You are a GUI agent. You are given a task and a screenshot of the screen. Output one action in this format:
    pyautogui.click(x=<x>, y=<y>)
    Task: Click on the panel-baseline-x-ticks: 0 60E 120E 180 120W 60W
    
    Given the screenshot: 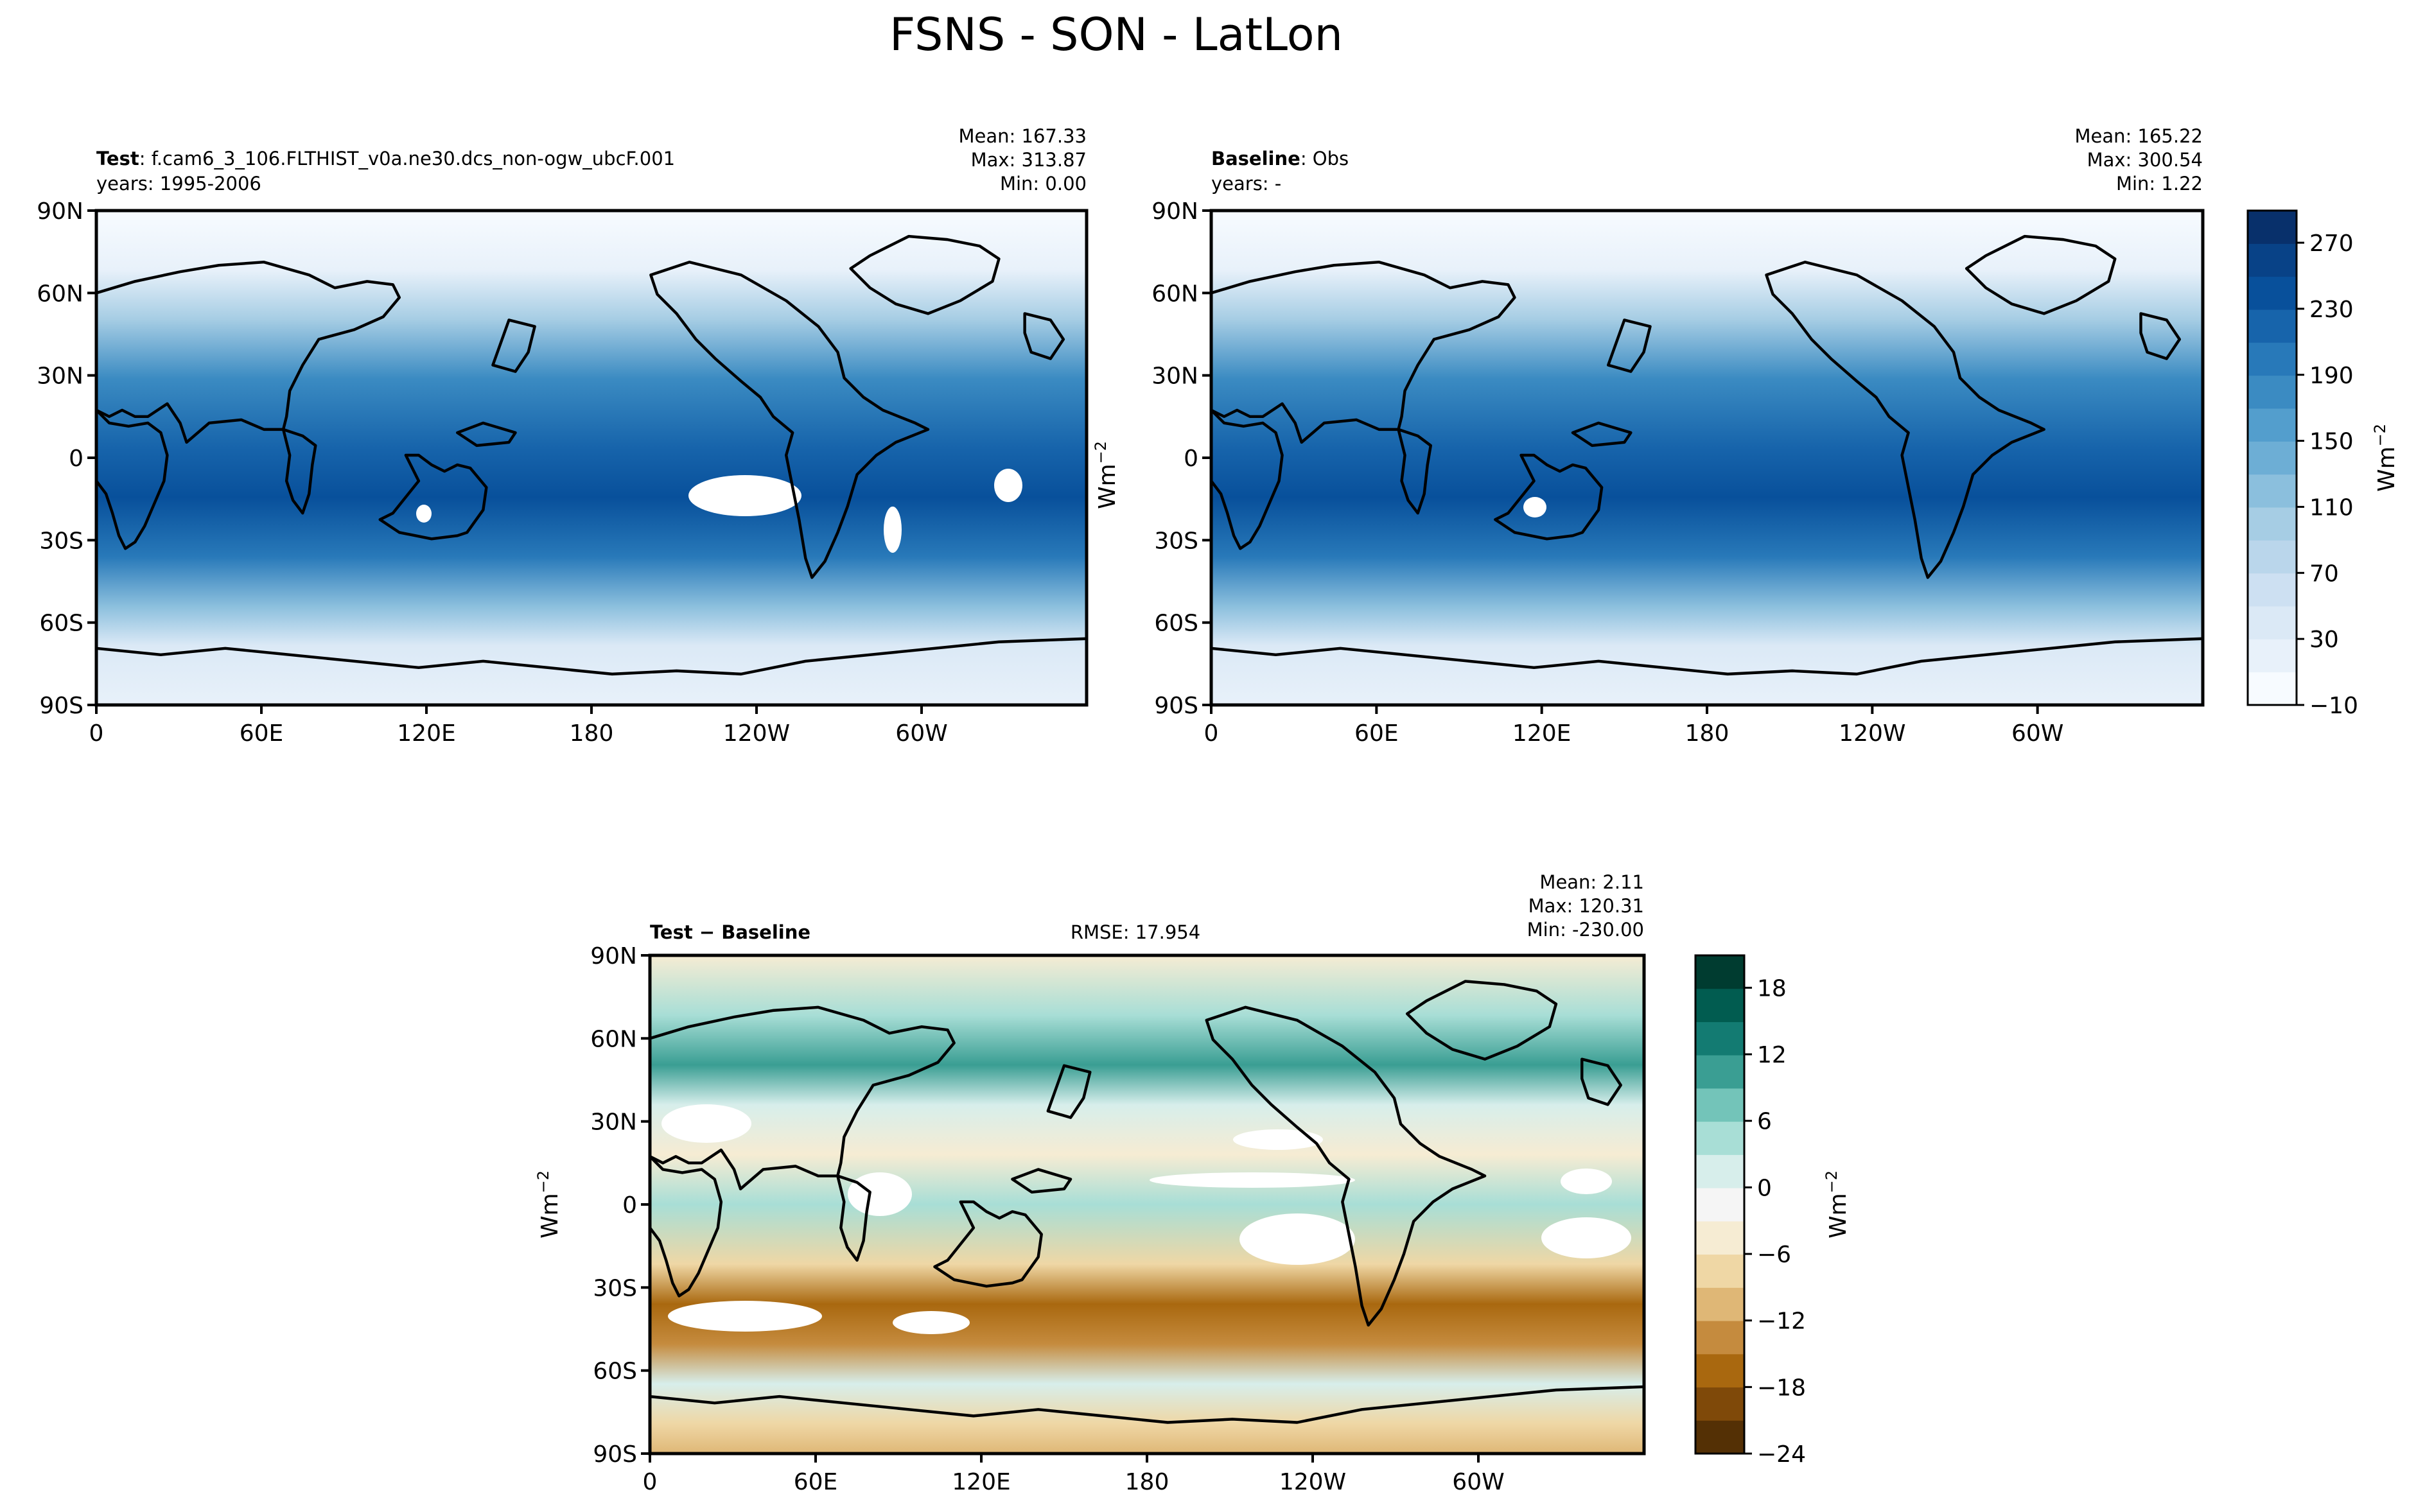 What is the action you would take?
    pyautogui.click(x=1633, y=726)
    